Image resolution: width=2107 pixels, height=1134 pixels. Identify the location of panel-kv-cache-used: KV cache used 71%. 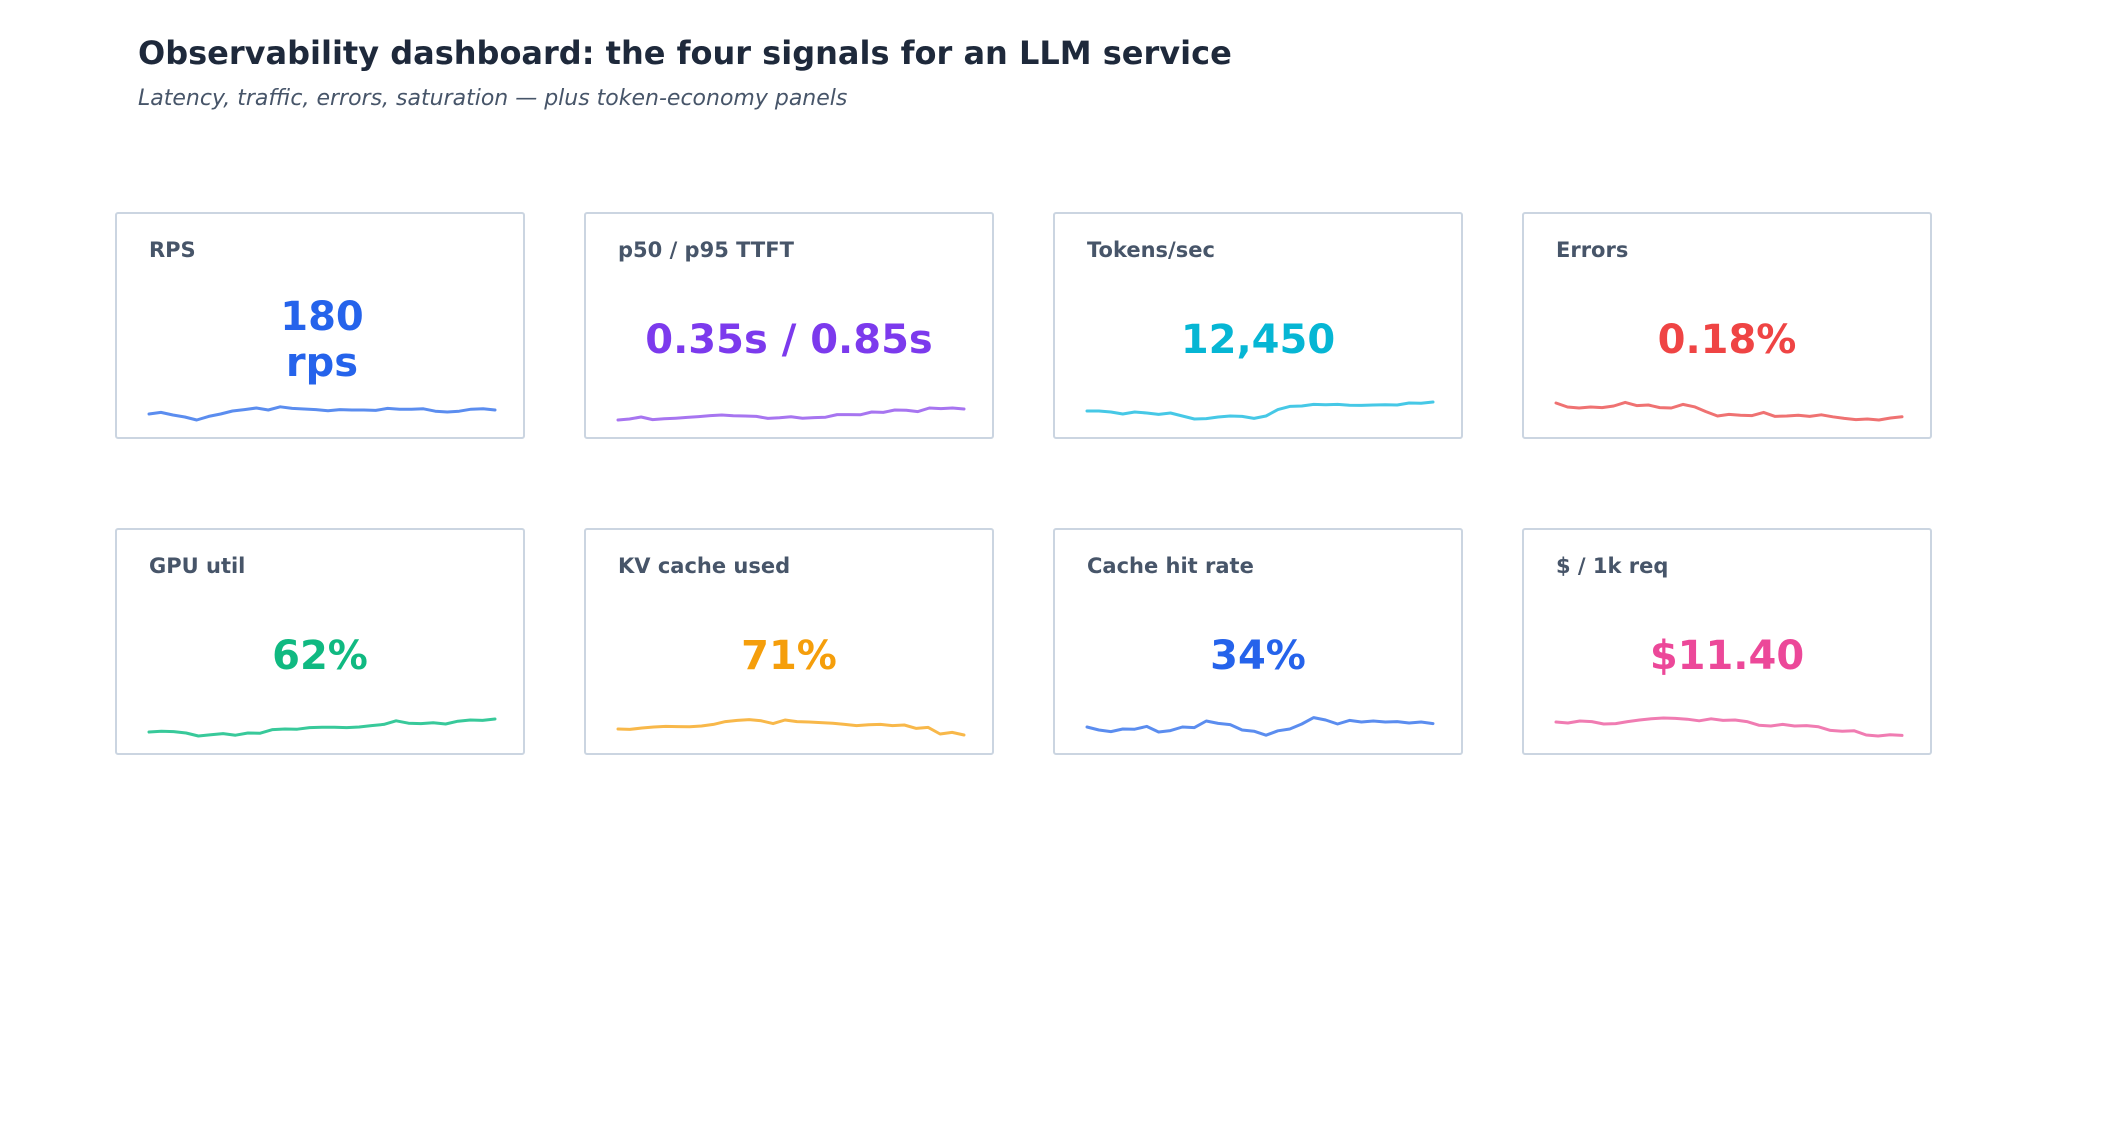
(789, 641).